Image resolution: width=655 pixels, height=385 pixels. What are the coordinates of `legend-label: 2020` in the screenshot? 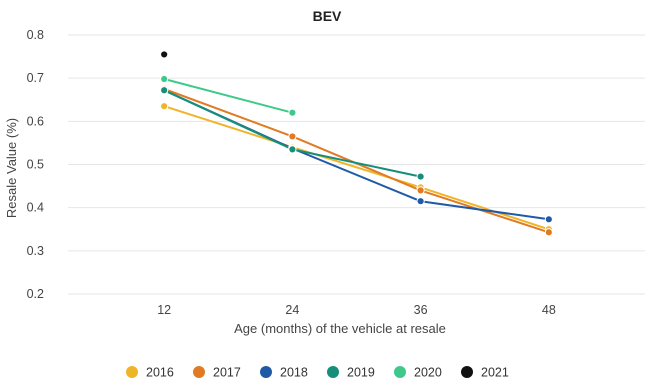 It's located at (428, 373).